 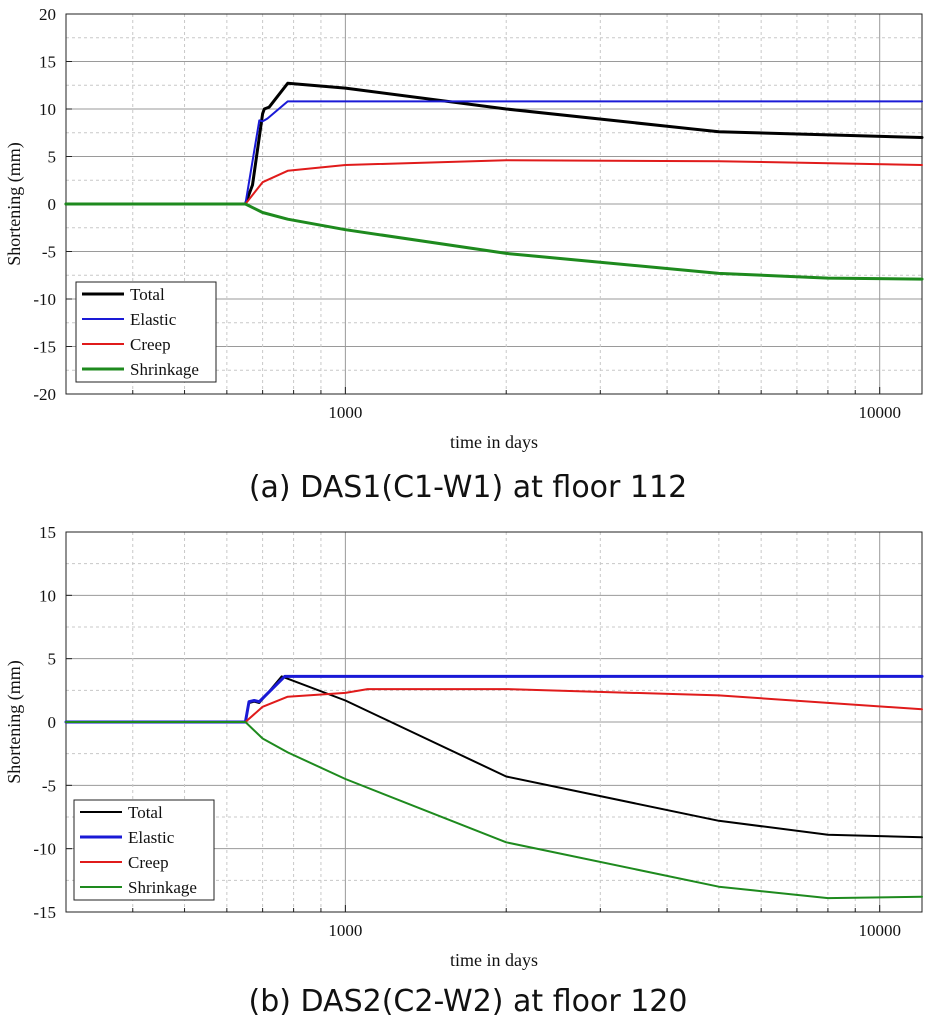 What do you see at coordinates (468, 1001) in the screenshot?
I see `panel-caption-b: (b) DAS2(C2-W2) at floor 120` at bounding box center [468, 1001].